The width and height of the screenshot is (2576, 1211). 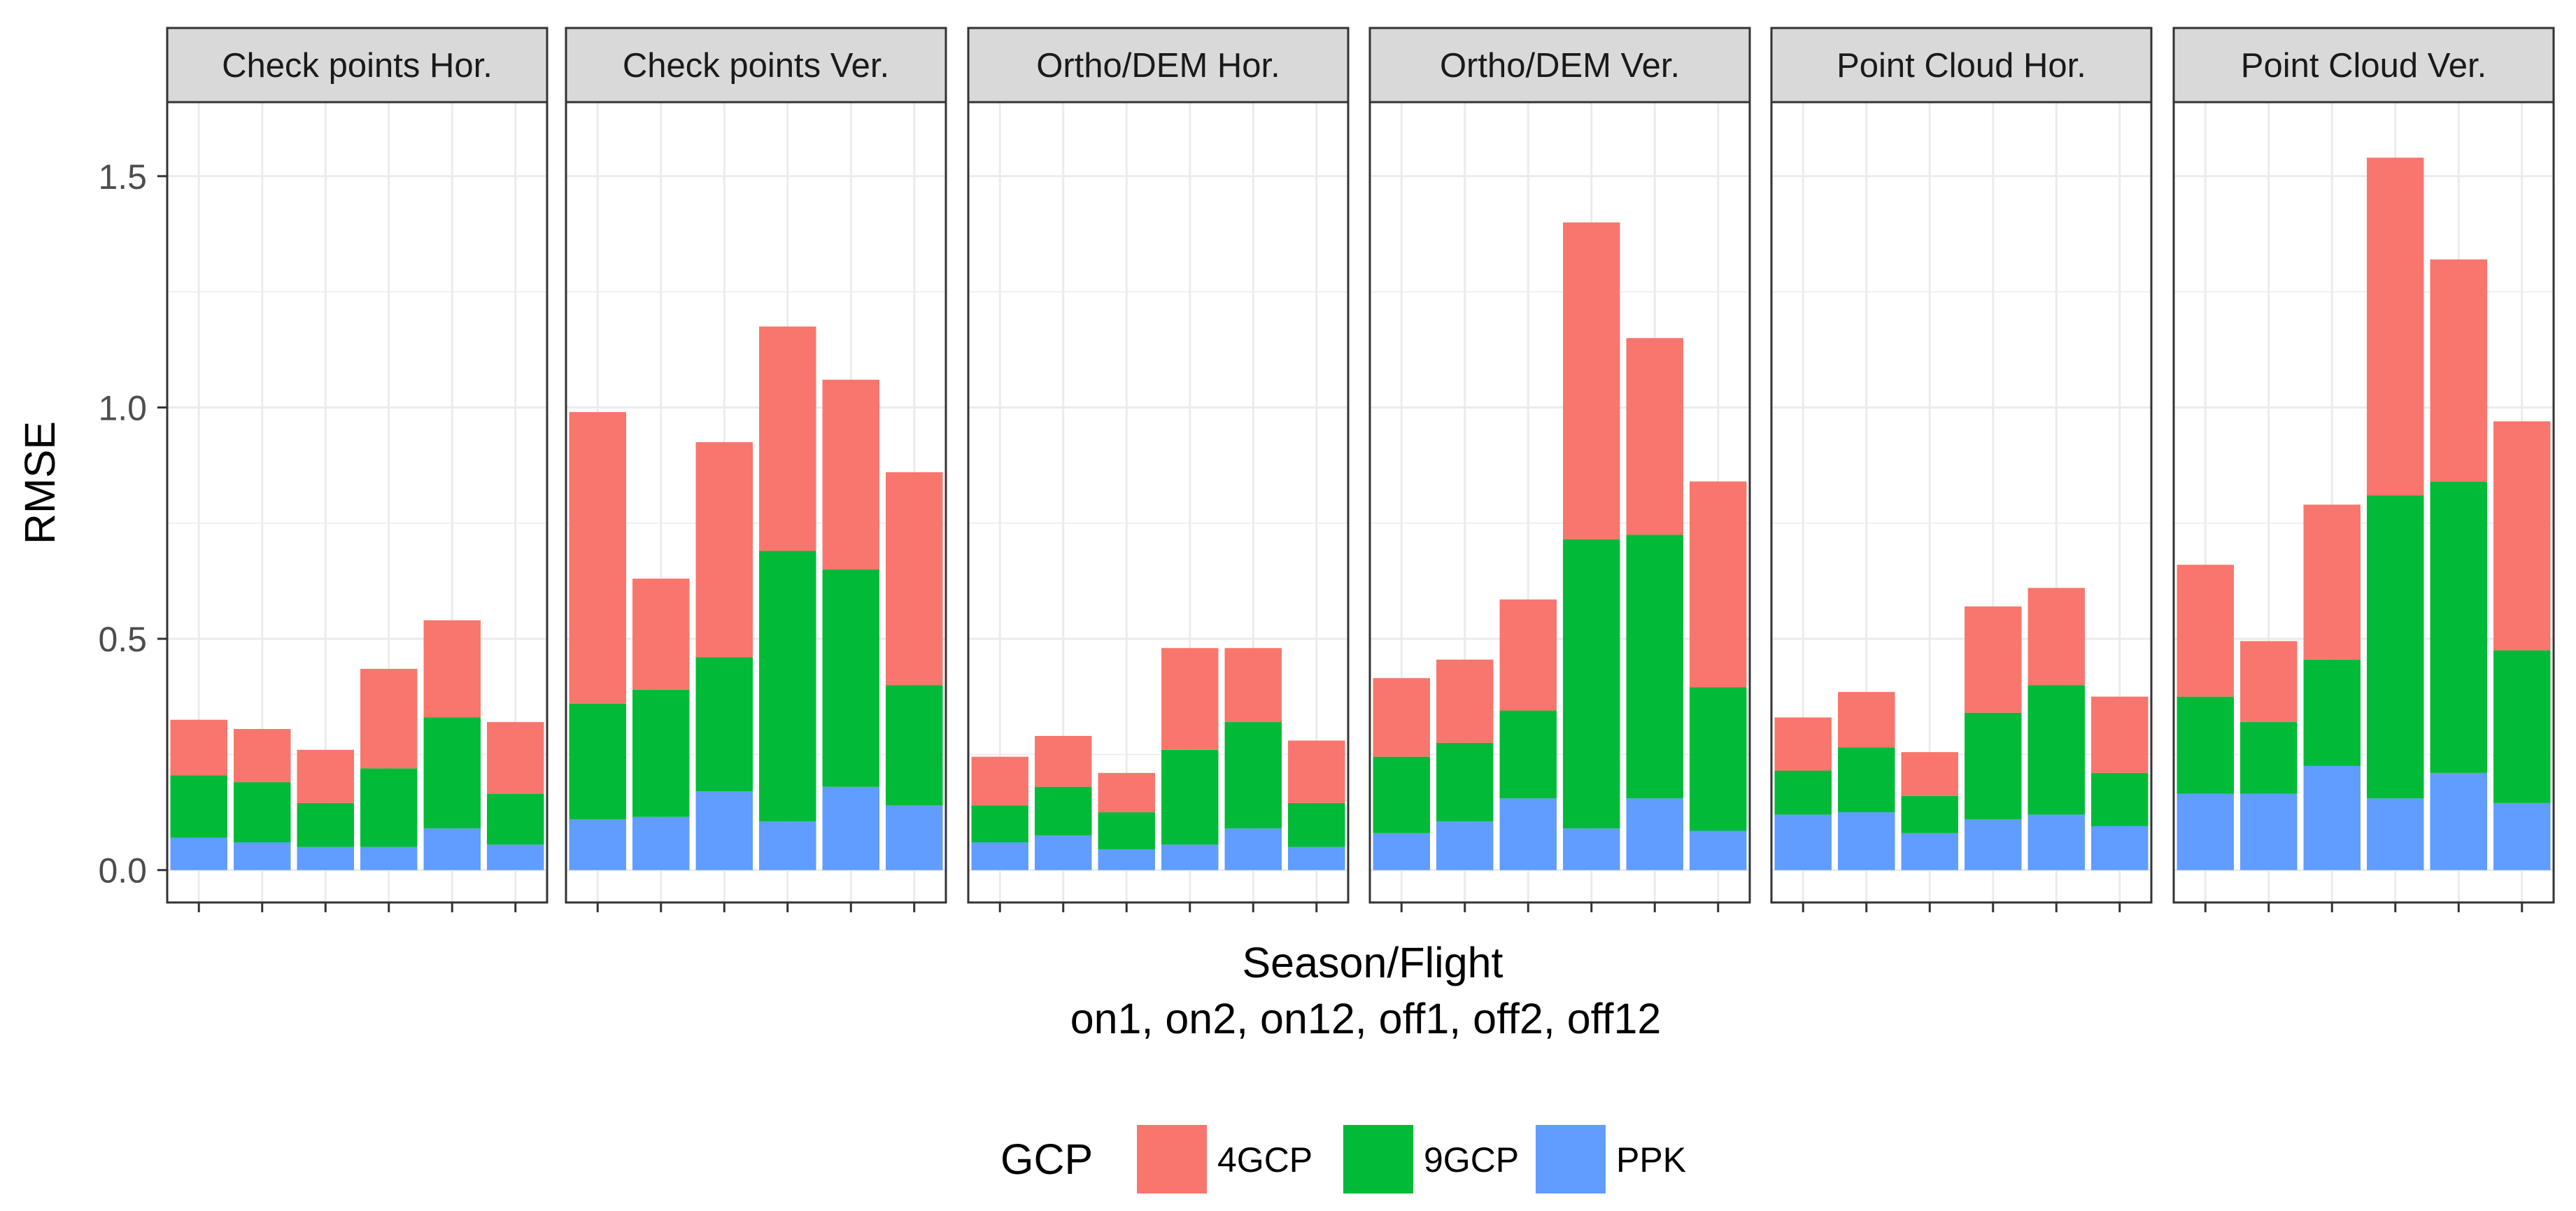 I want to click on strip-label: Ortho/DEM Hor., so click(x=1158, y=66).